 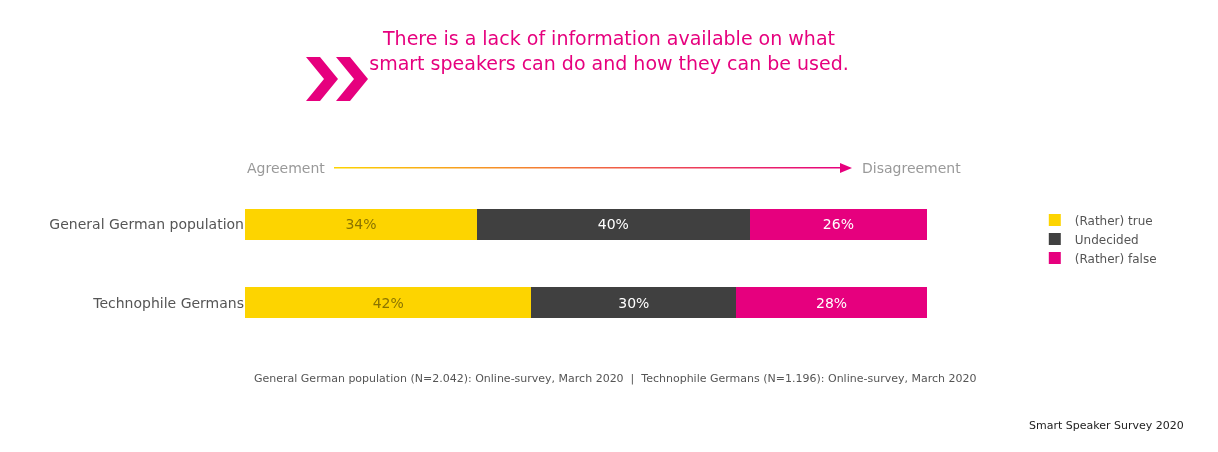 I want to click on chart-title: There is a lack of information available on what smart speakers can do and how they can be used., so click(x=609, y=50).